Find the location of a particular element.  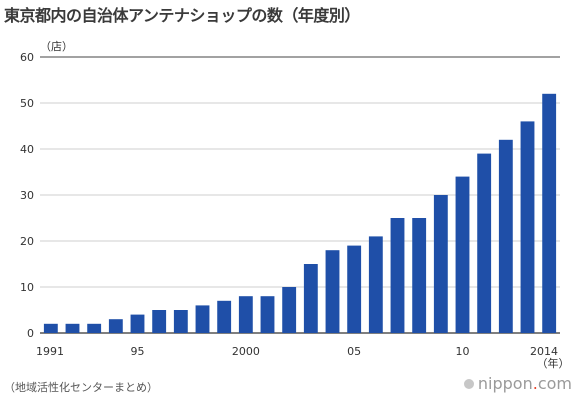

logo-name: nippon is located at coordinates (505, 383).